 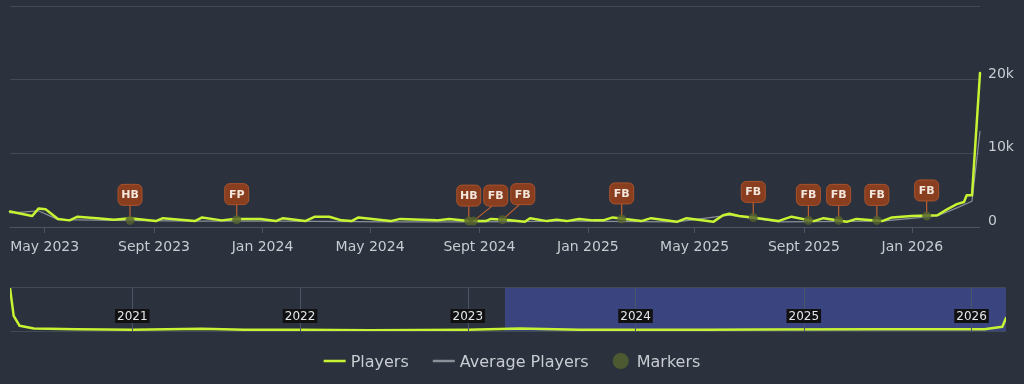 I want to click on annotation: FP, so click(x=236, y=194).